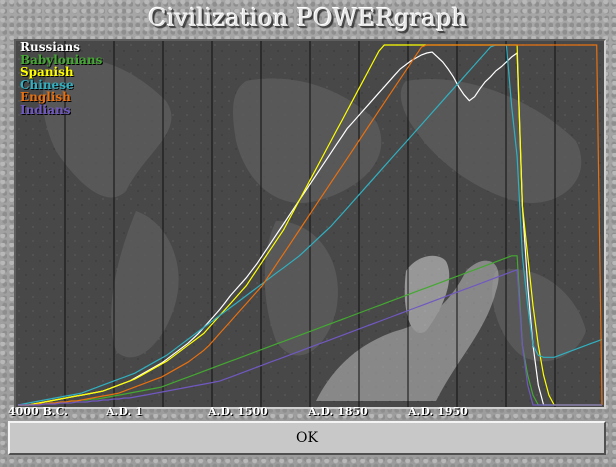 Image resolution: width=616 pixels, height=467 pixels. What do you see at coordinates (61, 59) in the screenshot?
I see `legend-entry-babylonians: Babylonians` at bounding box center [61, 59].